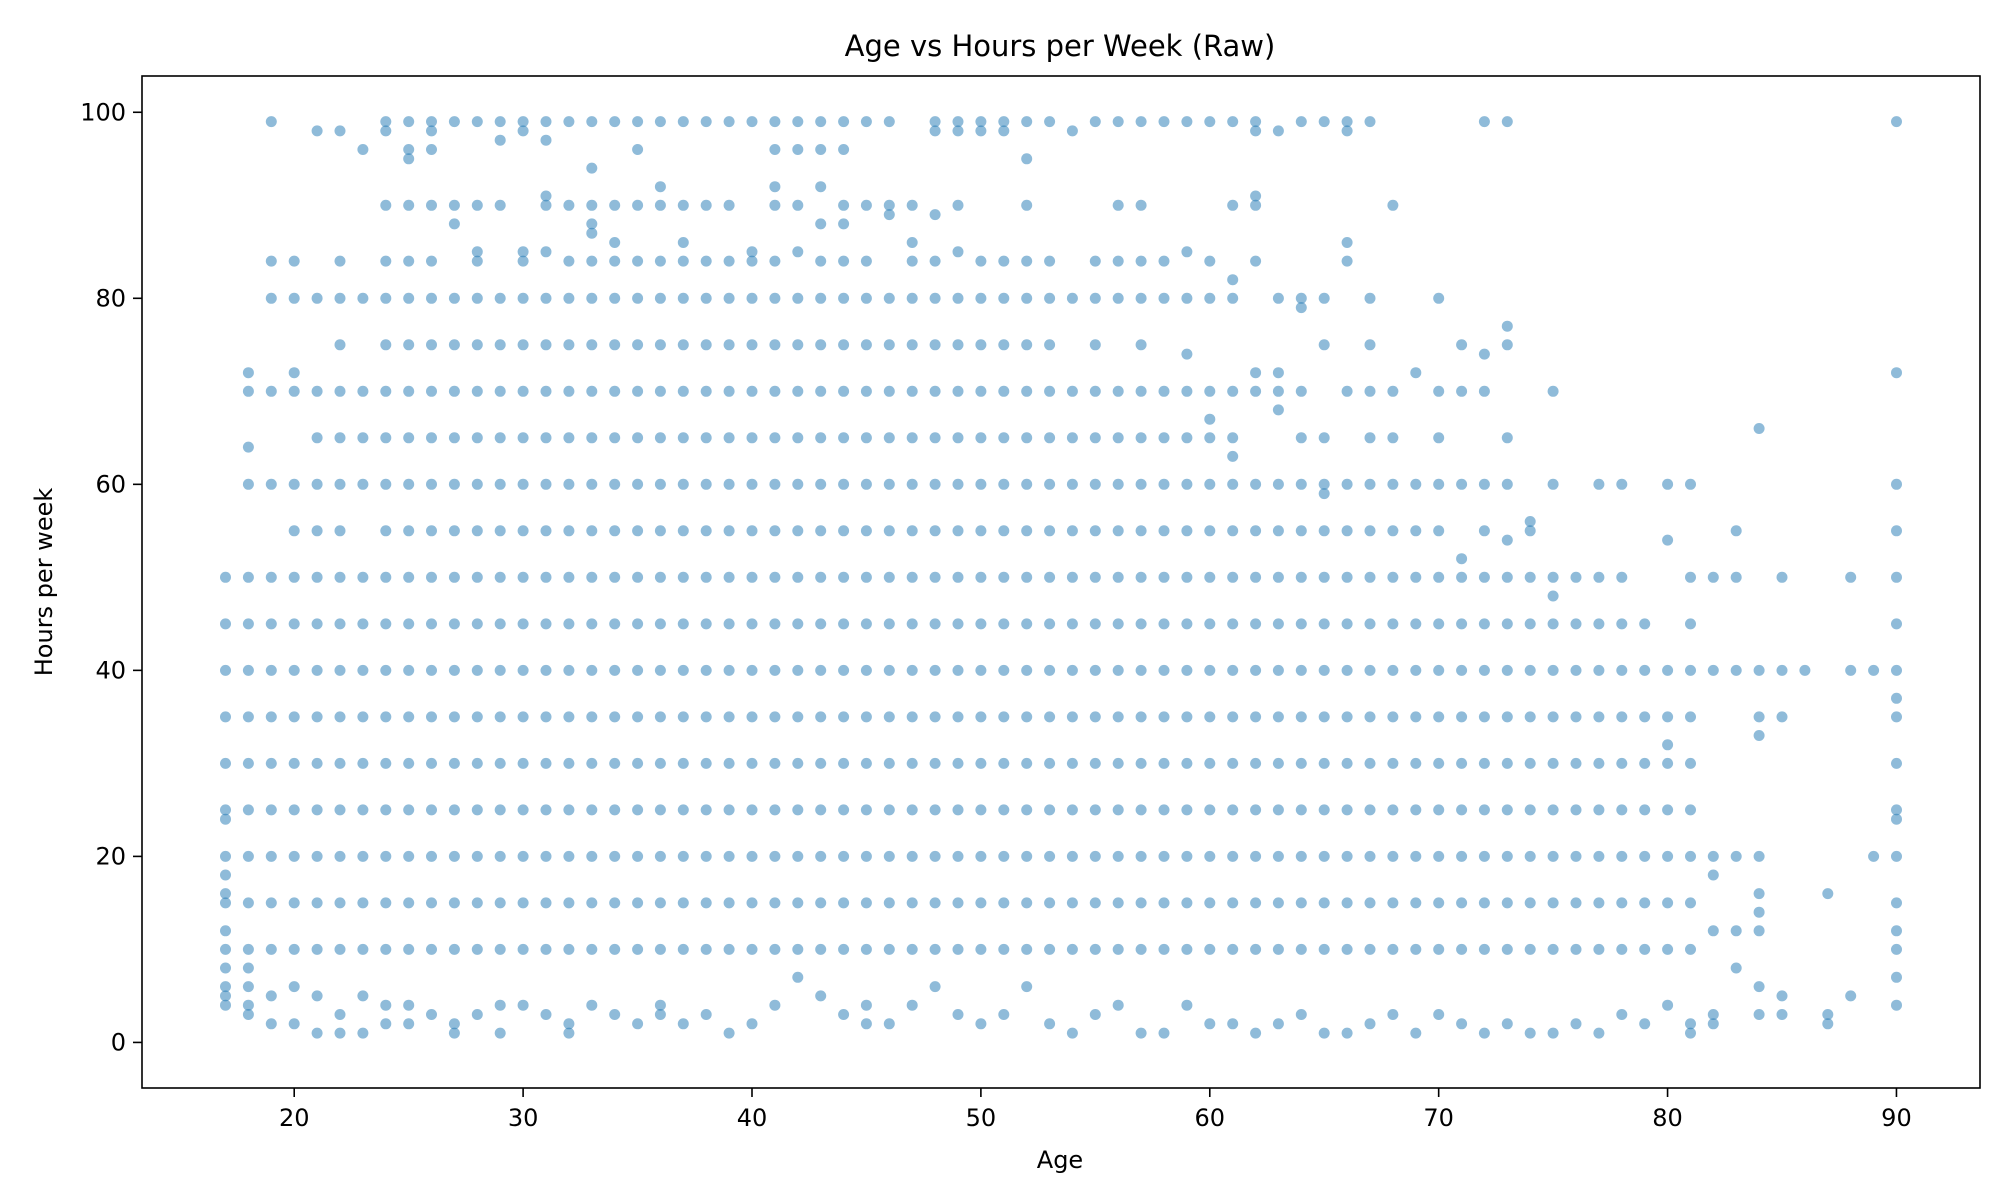 The height and width of the screenshot is (1200, 2000). What do you see at coordinates (1095, 1110) in the screenshot?
I see `x-axis: 20 30 40 50 60 70 80 90` at bounding box center [1095, 1110].